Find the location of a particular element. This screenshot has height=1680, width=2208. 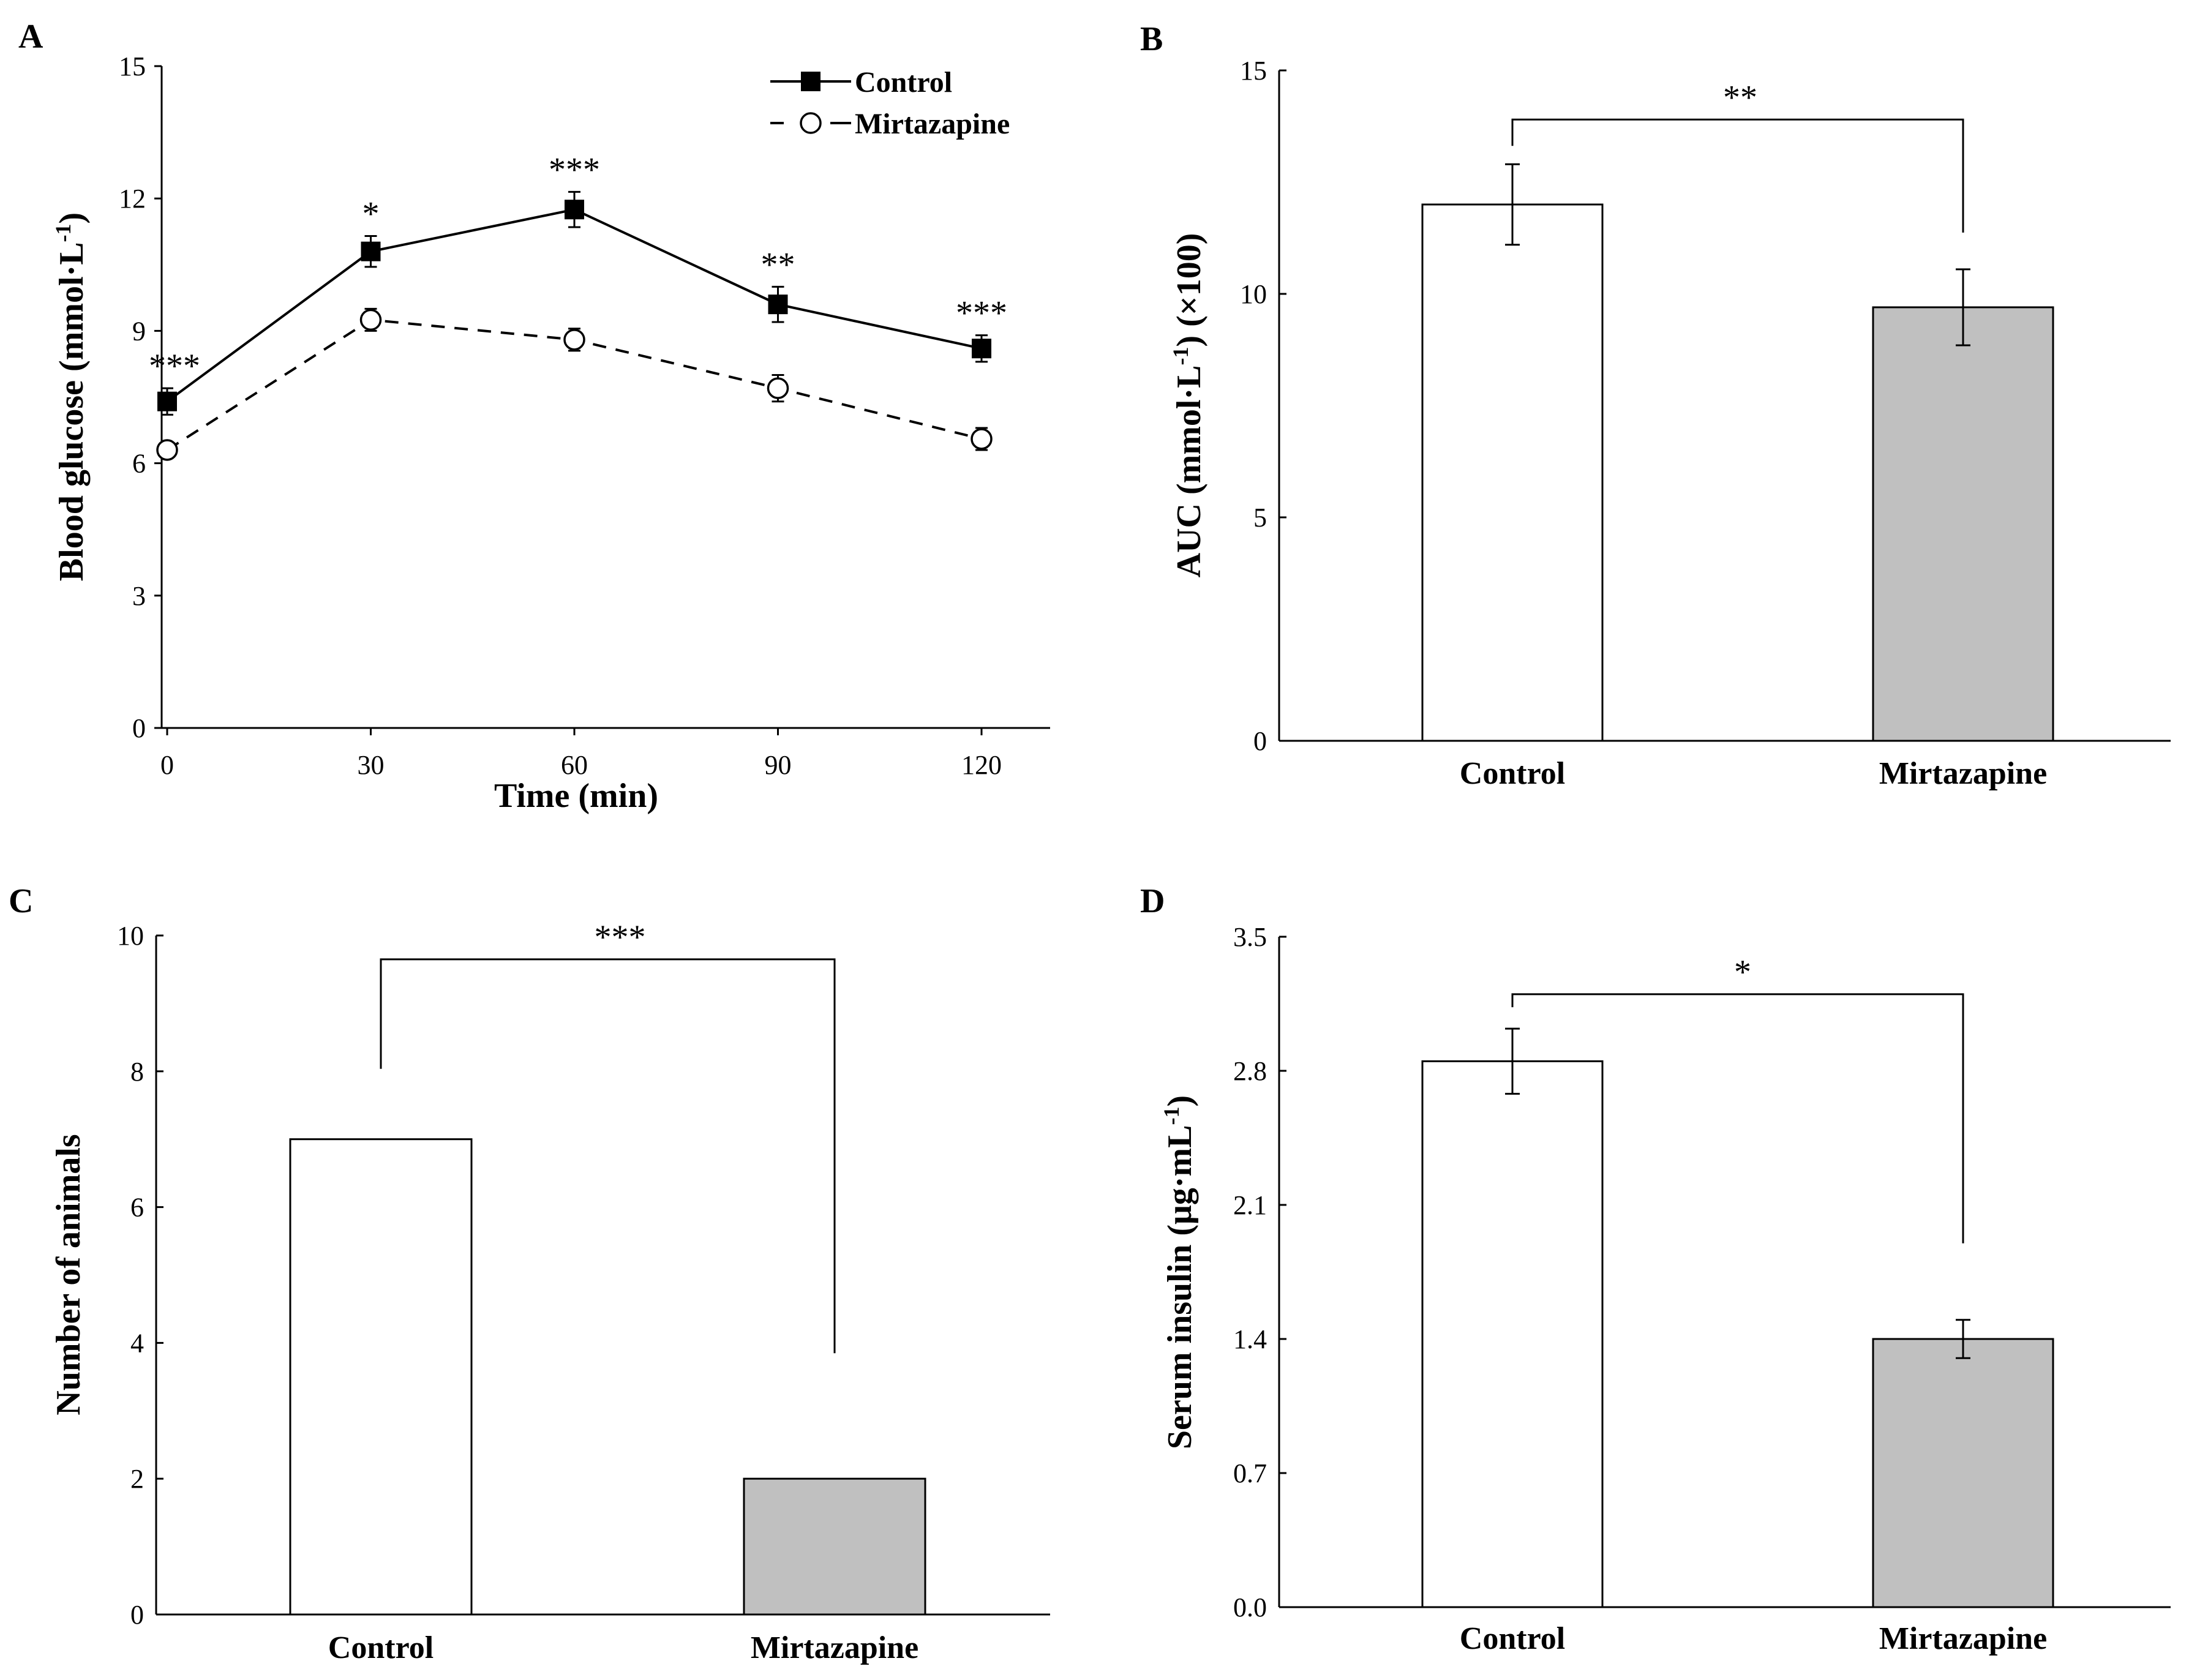

panel-a-y-tick-label: 6 is located at coordinates (139, 464).